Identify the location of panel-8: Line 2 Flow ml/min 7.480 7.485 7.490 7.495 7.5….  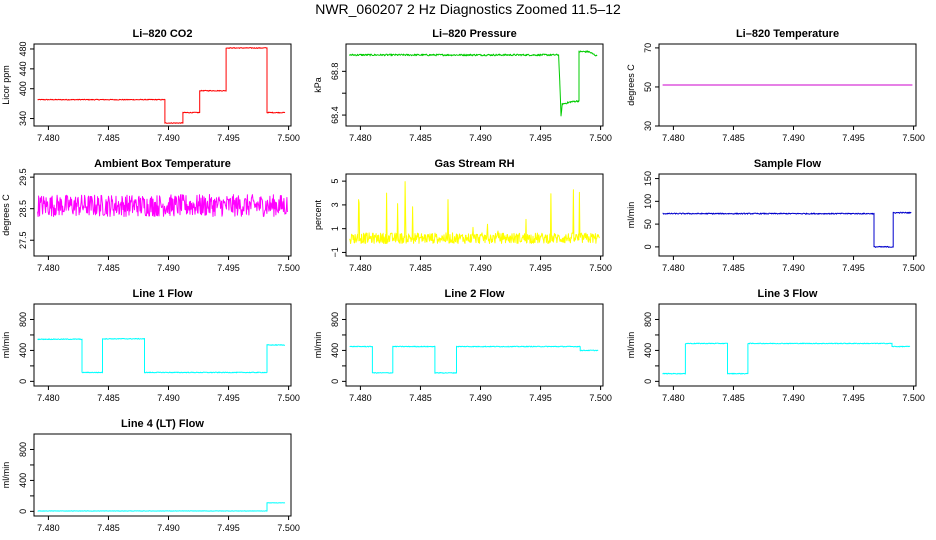
(462, 345).